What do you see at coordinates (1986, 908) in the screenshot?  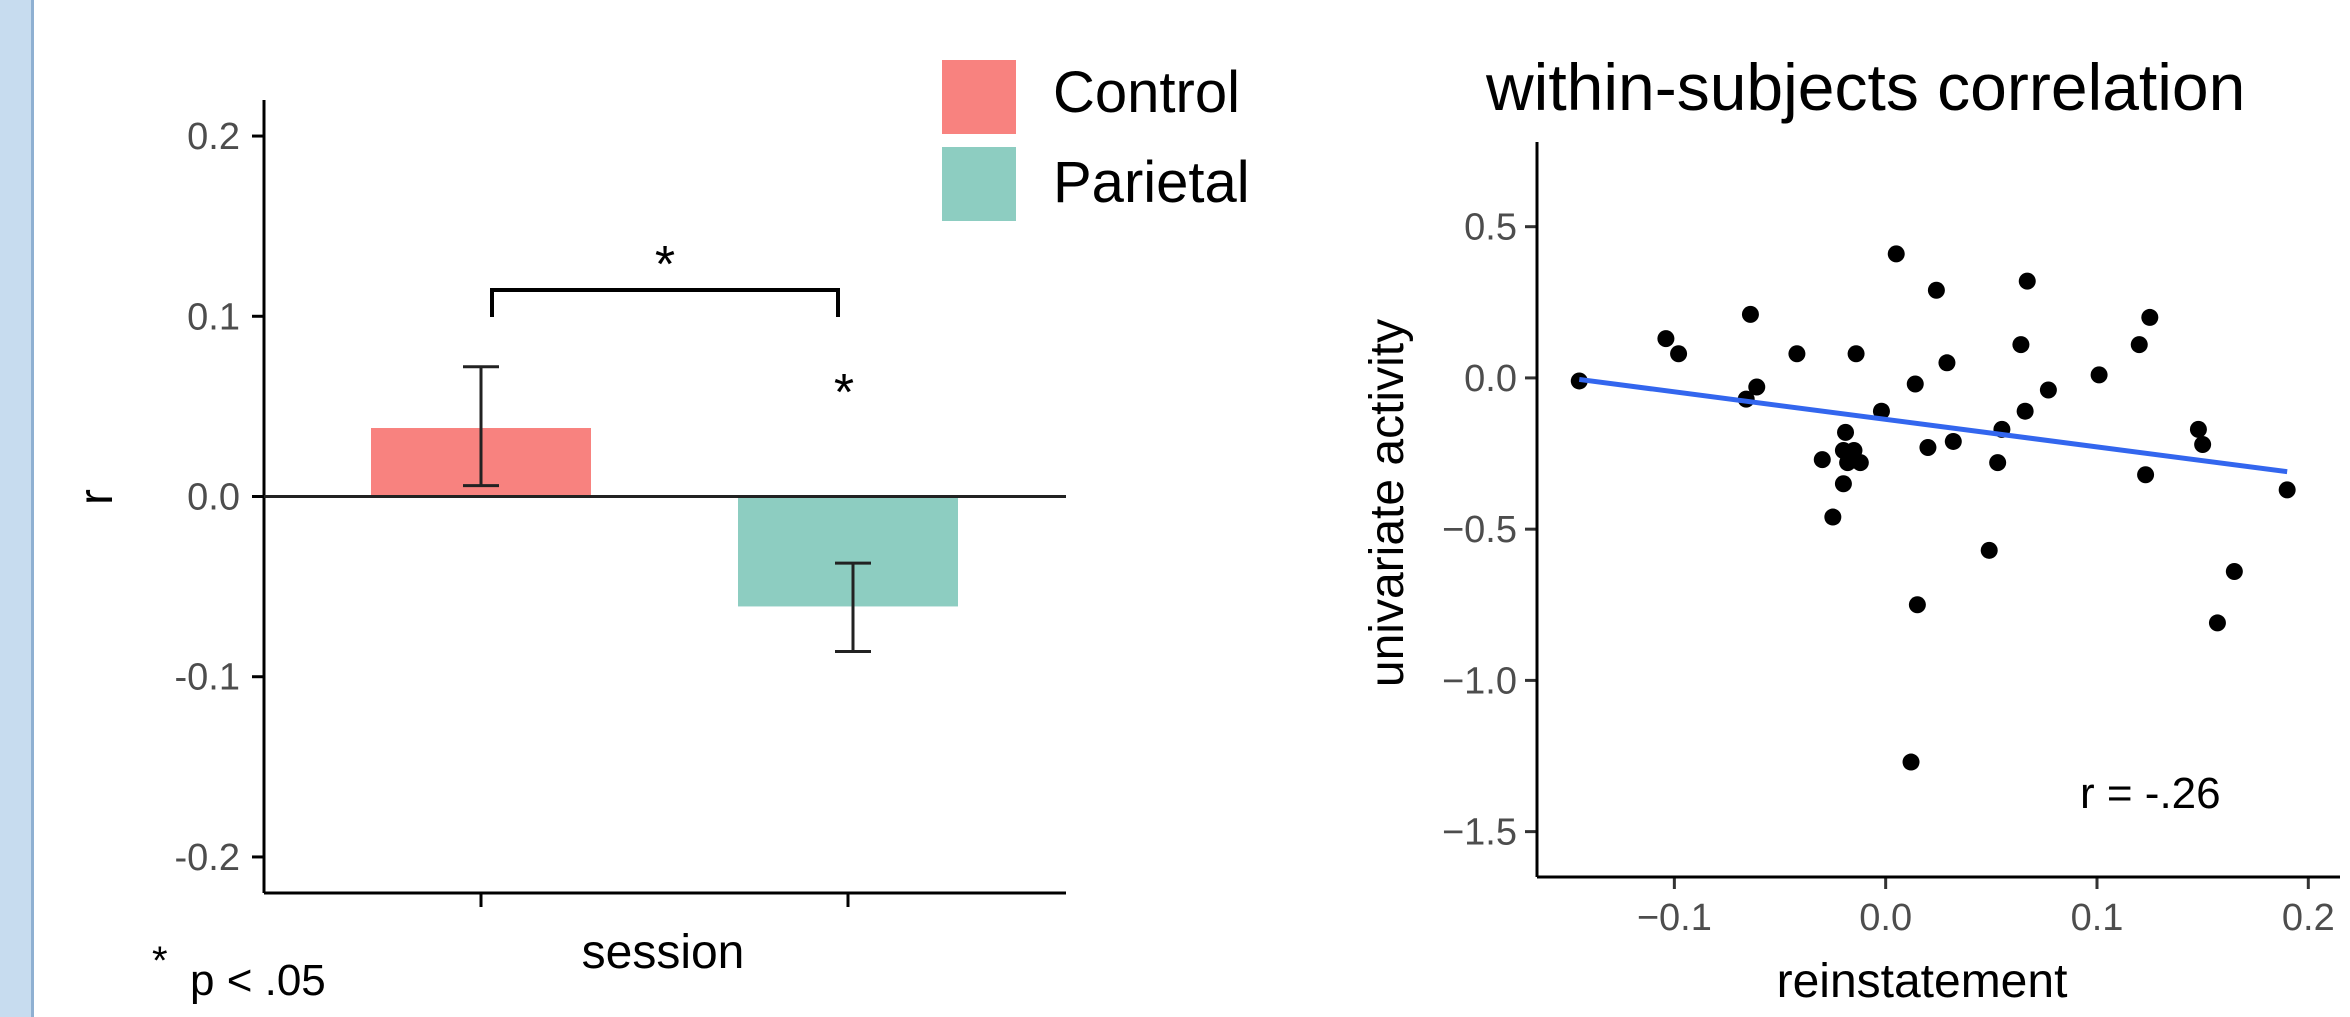 I see `scatter-x-ticks: −0.1 0.0 0.1 0.2` at bounding box center [1986, 908].